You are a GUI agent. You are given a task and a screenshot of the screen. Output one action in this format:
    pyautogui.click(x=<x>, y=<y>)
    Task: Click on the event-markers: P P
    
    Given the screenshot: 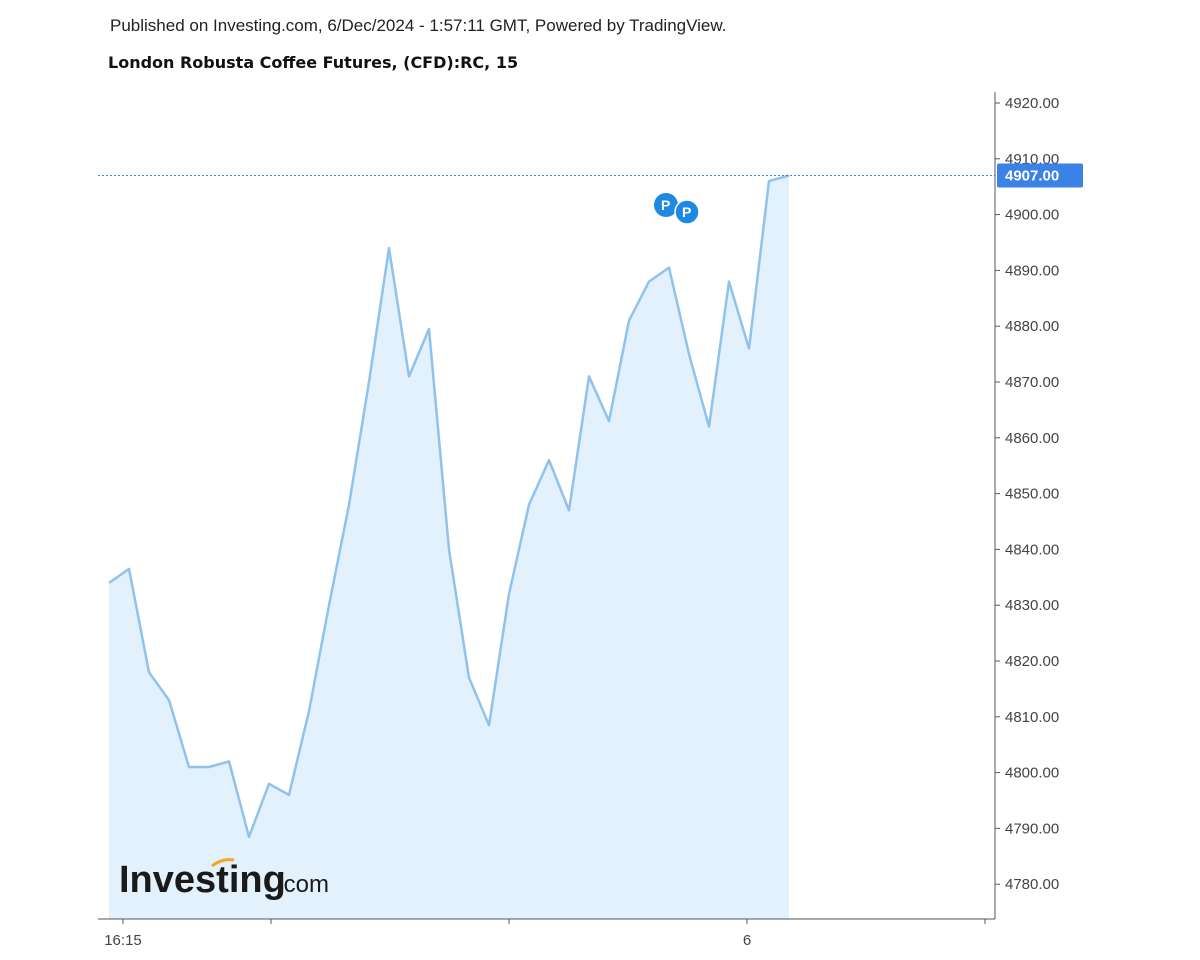 What is the action you would take?
    pyautogui.click(x=677, y=209)
    